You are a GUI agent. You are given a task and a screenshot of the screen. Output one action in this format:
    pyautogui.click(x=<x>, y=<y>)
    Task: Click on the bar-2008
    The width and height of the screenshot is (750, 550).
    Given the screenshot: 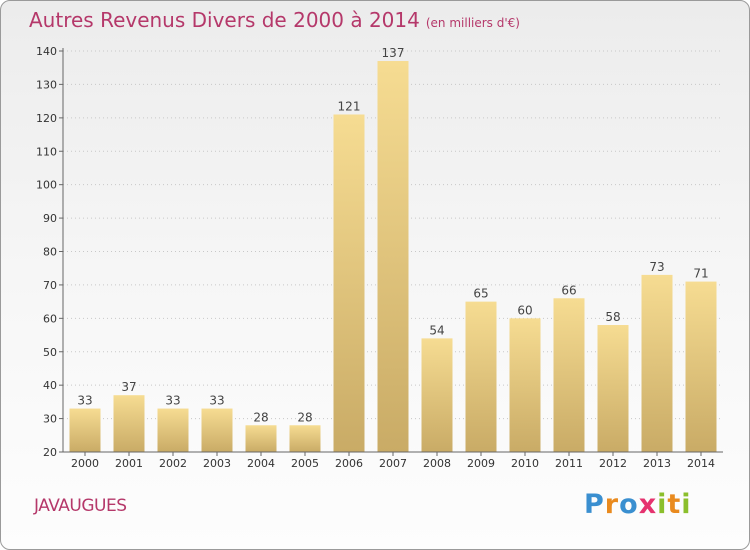 What is the action you would take?
    pyautogui.click(x=437, y=395)
    